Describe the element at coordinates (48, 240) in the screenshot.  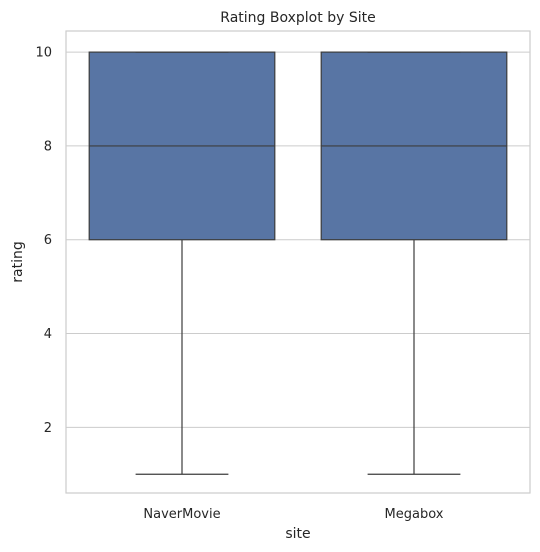
I see `y-tick-label: 6` at that location.